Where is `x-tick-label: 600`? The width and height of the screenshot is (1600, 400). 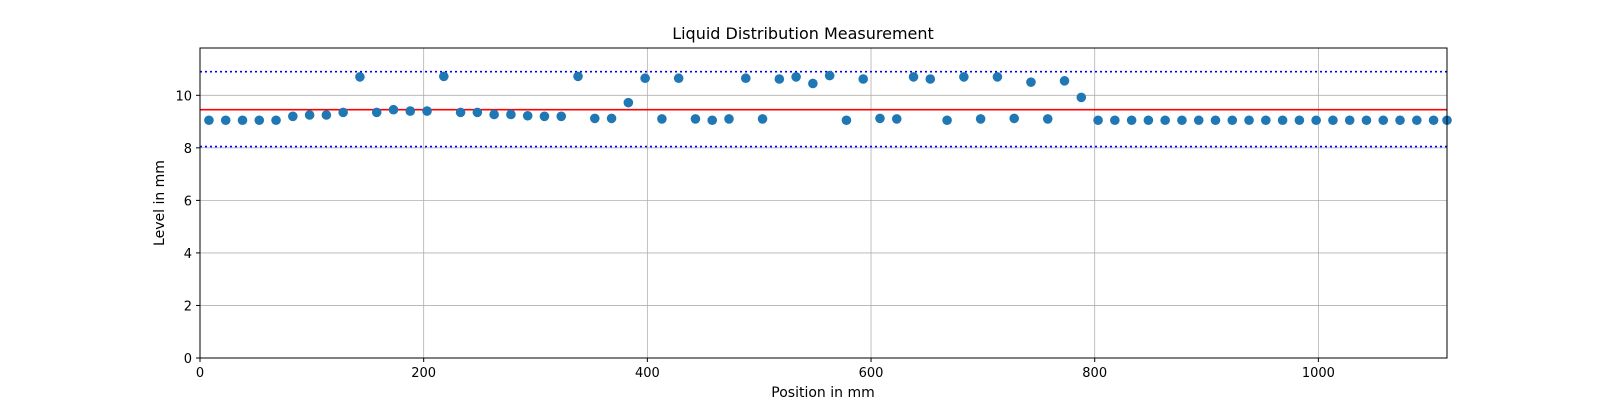
x-tick-label: 600 is located at coordinates (871, 373).